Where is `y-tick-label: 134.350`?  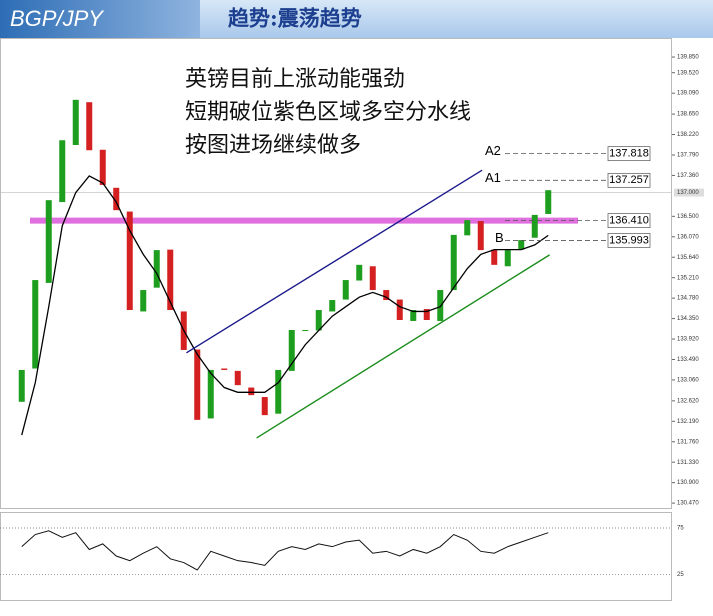
y-tick-label: 134.350 is located at coordinates (688, 319).